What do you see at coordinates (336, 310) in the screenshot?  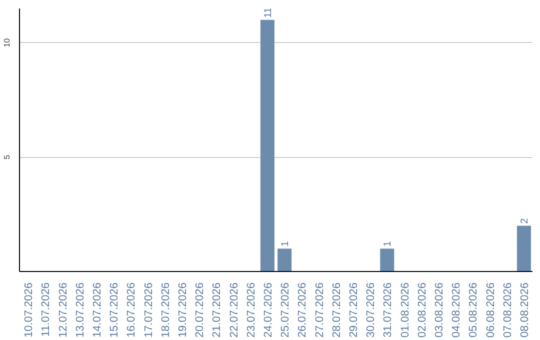 I see `x-tick-label: 28.07.2026` at bounding box center [336, 310].